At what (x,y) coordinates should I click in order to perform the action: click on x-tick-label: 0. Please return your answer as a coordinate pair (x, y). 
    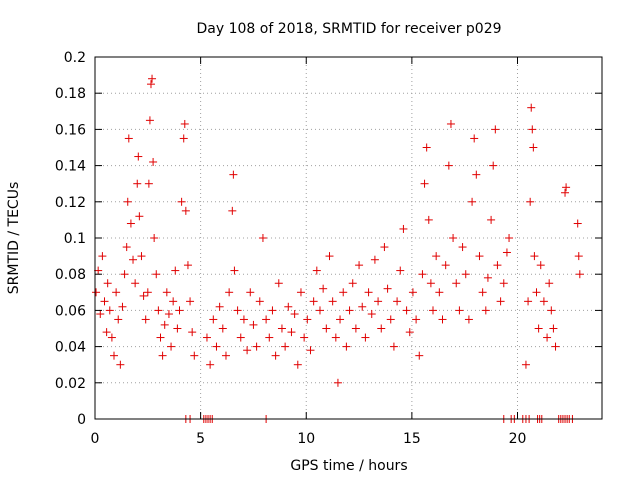
    Looking at the image, I should click on (95, 439).